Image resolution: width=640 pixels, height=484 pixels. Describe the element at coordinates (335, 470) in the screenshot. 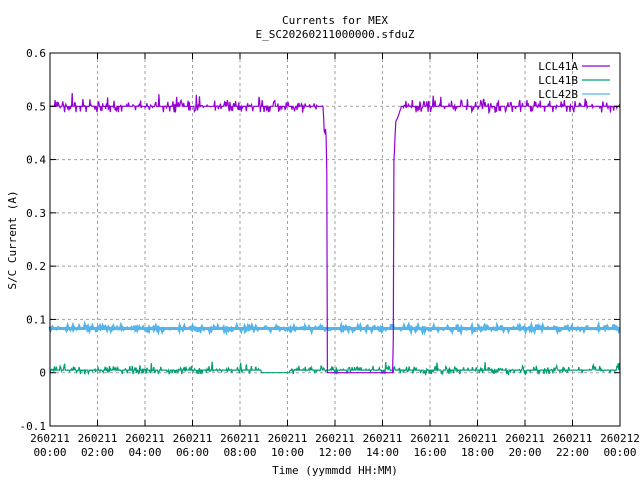

I see `x-axis-label: Time (yymmdd HH:MM)` at that location.